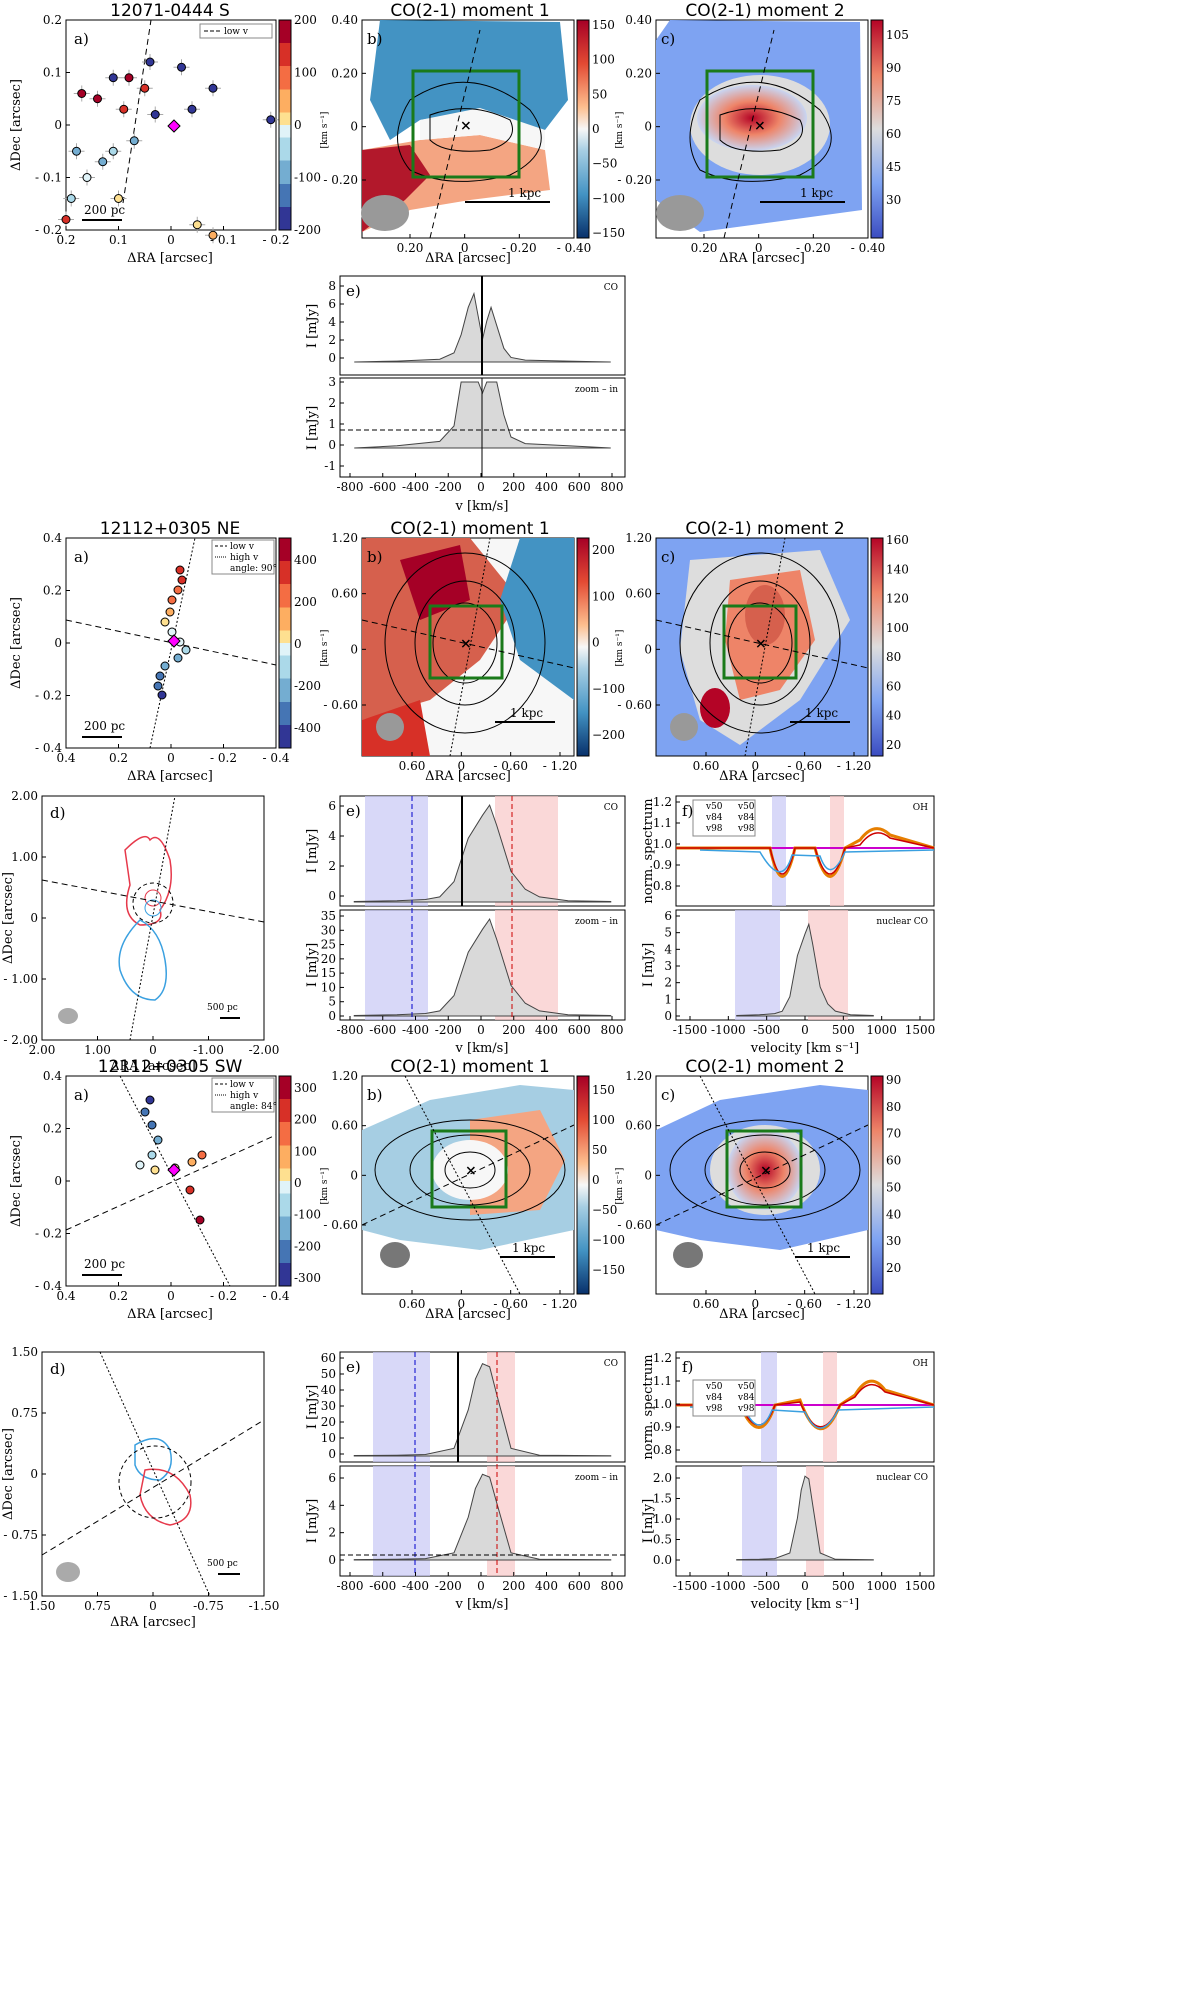 This screenshot has height=2015, width=1200. Describe the element at coordinates (648, 1175) in the screenshot. I see `row3-mom2-ytick-label-2: 0` at that location.